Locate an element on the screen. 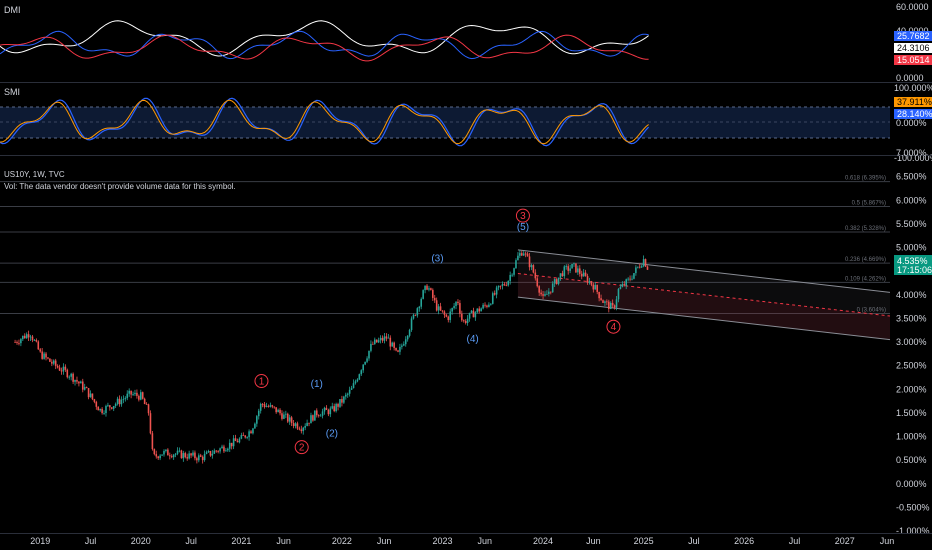  price-tag is located at coordinates (913, 265).